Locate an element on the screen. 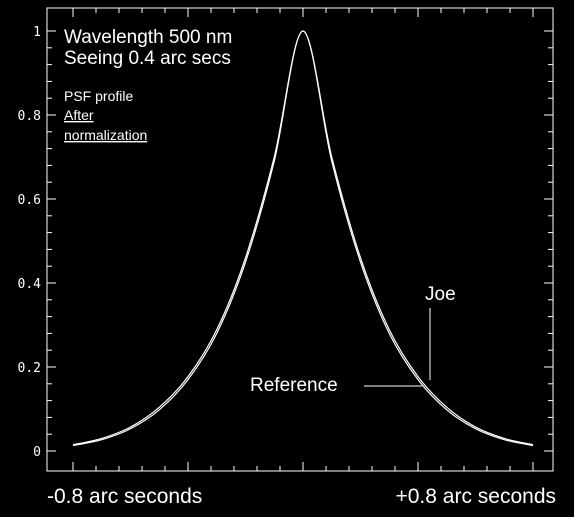  note-after: After is located at coordinates (79, 115).